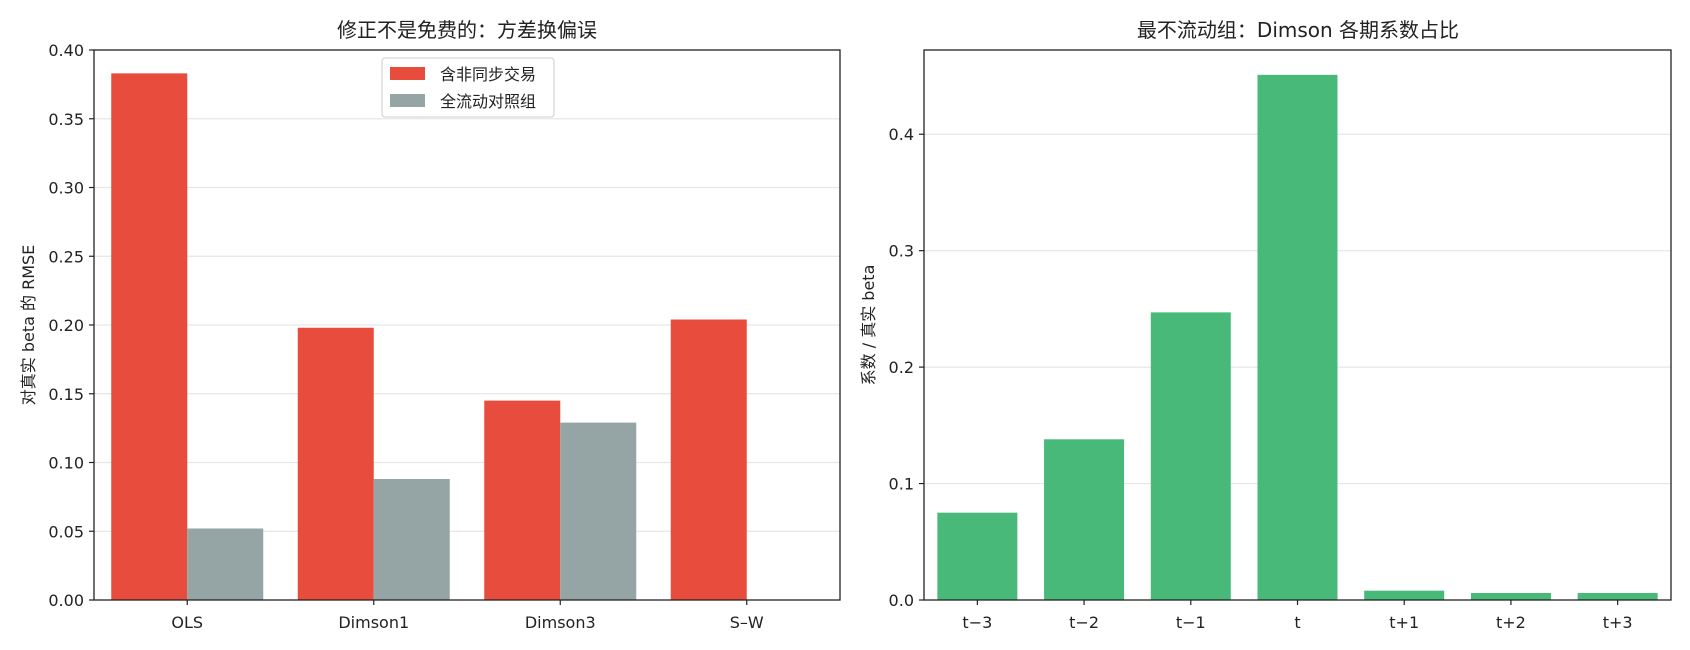 The height and width of the screenshot is (650, 1690). I want to click on y-axis-label: 系数 / 真实 beta, so click(868, 325).